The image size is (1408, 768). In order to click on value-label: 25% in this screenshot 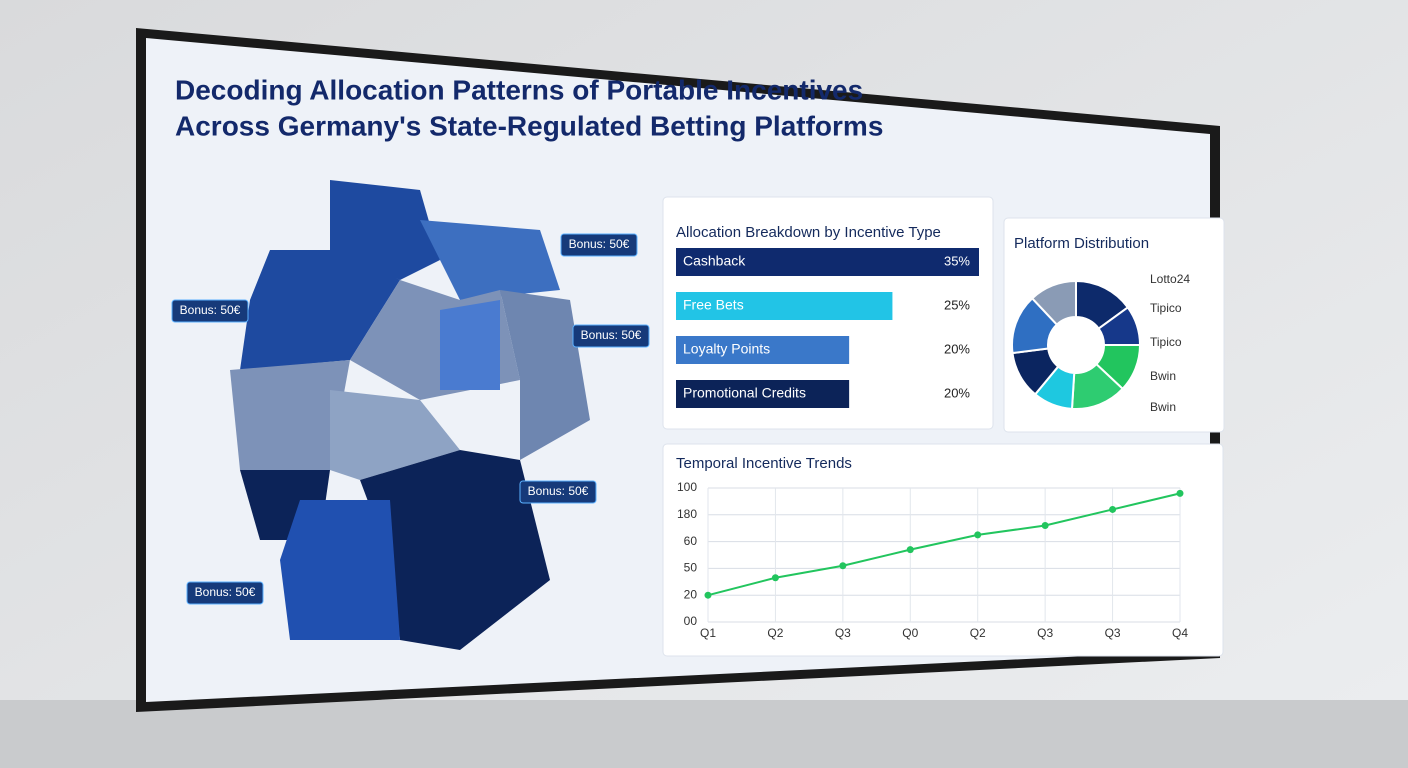, I will do `click(957, 304)`.